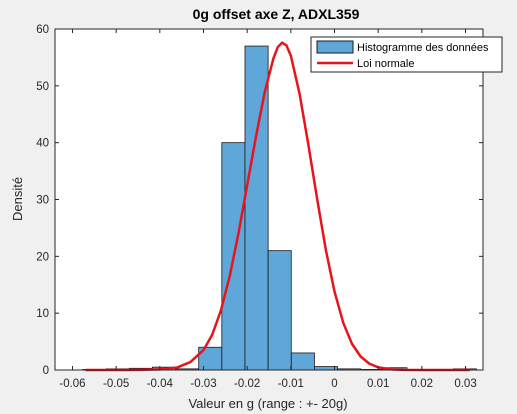 This screenshot has width=517, height=414. What do you see at coordinates (17, 199) in the screenshot?
I see `y-axis-label: Densité` at bounding box center [17, 199].